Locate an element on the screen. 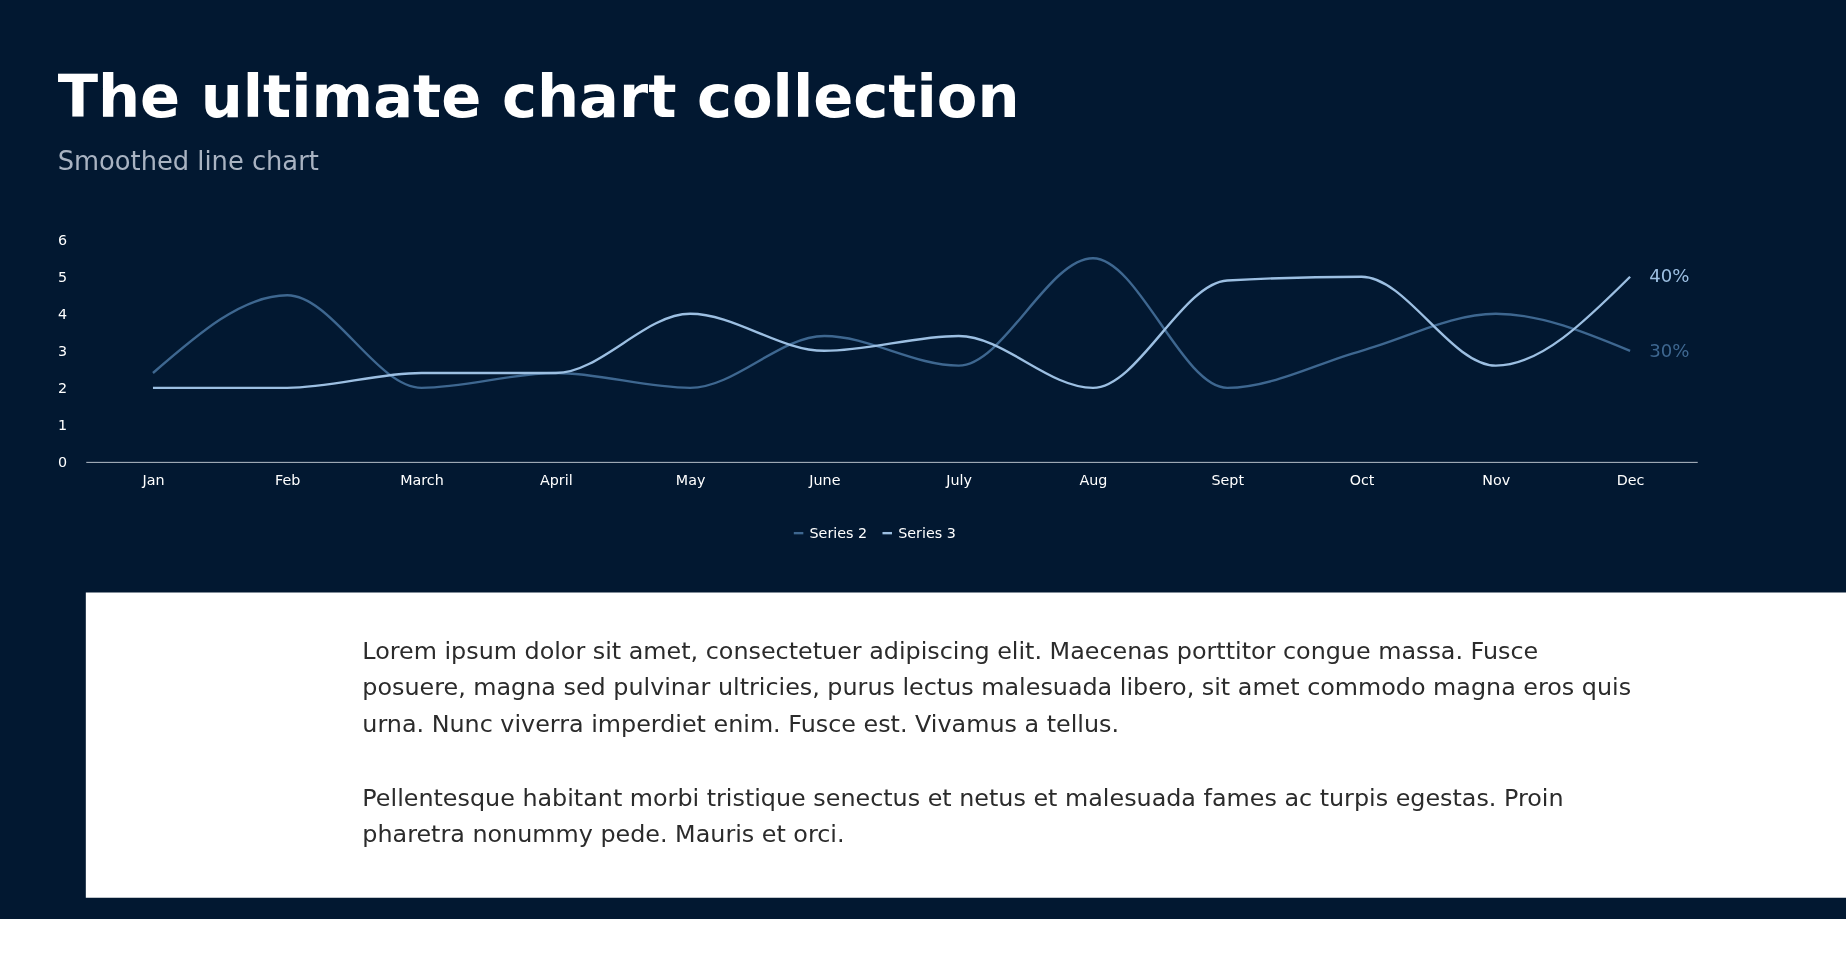 The height and width of the screenshot is (963, 1846). y-tick-label: 6 is located at coordinates (63, 239).